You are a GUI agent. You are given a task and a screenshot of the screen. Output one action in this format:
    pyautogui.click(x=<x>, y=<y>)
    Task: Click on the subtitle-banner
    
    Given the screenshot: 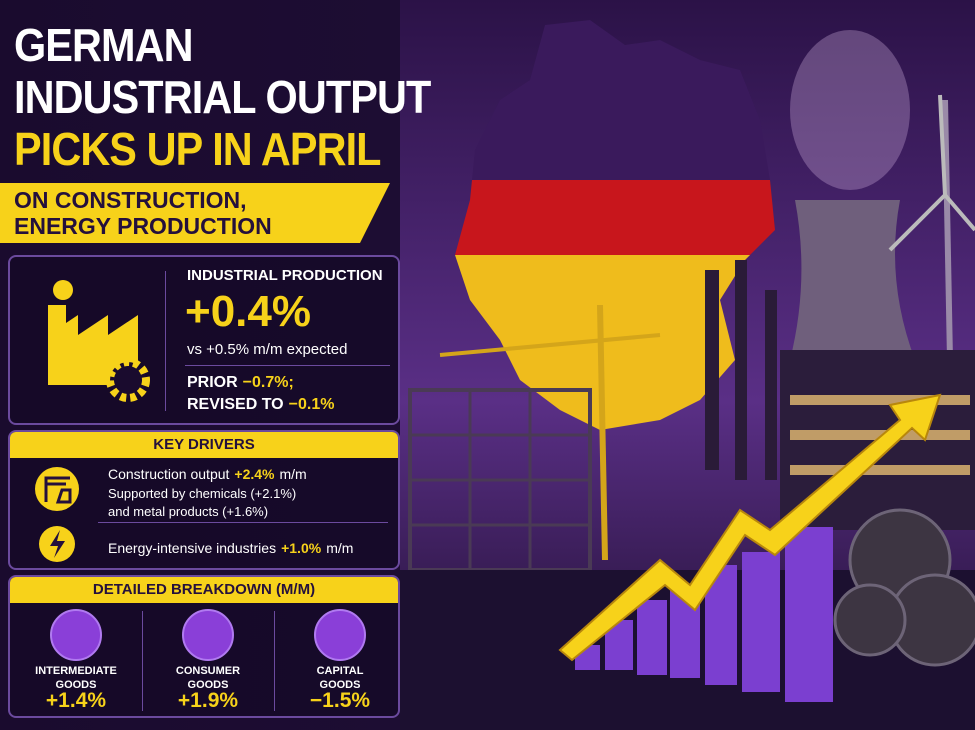 What is the action you would take?
    pyautogui.click(x=195, y=213)
    